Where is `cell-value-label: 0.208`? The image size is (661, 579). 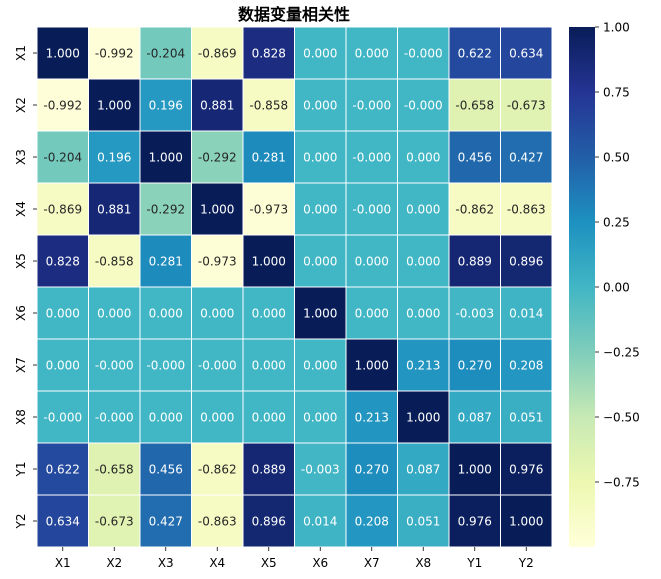
cell-value-label: 0.208 is located at coordinates (372, 522).